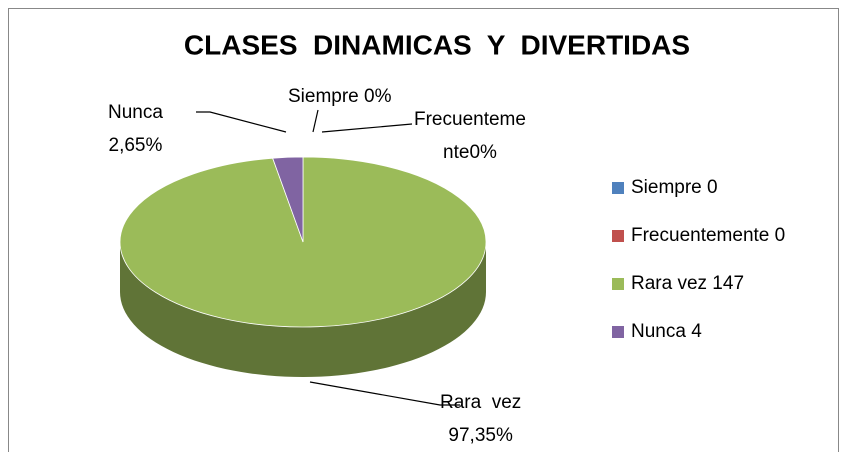 Image resolution: width=846 pixels, height=452 pixels. I want to click on data-label: Frecuenteme nte0%, so click(470, 136).